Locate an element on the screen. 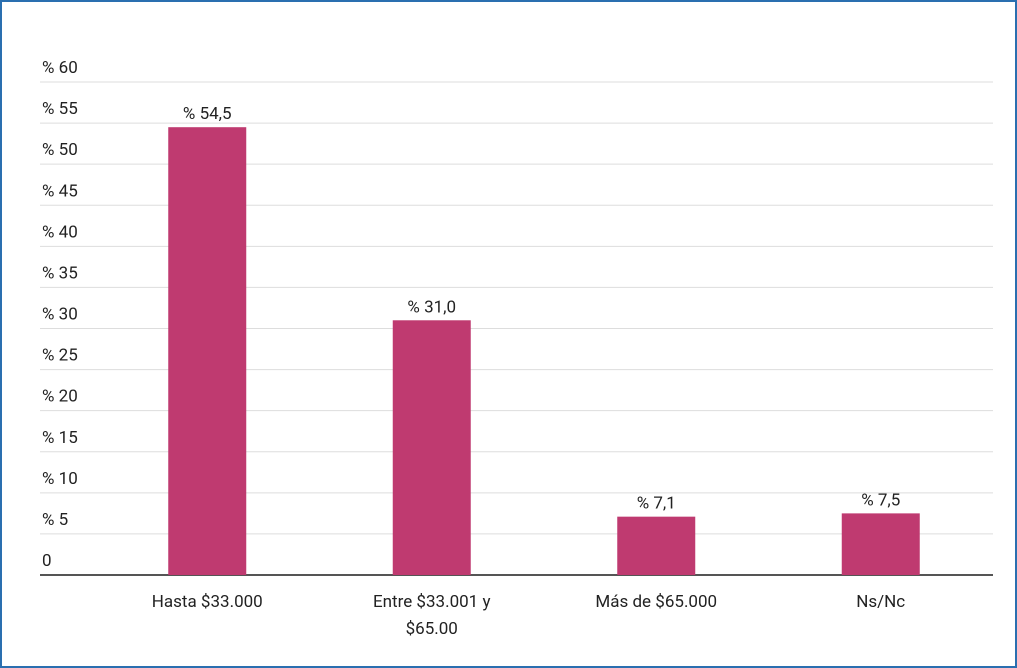 The width and height of the screenshot is (1017, 668). data-label: % 54,5 is located at coordinates (207, 114).